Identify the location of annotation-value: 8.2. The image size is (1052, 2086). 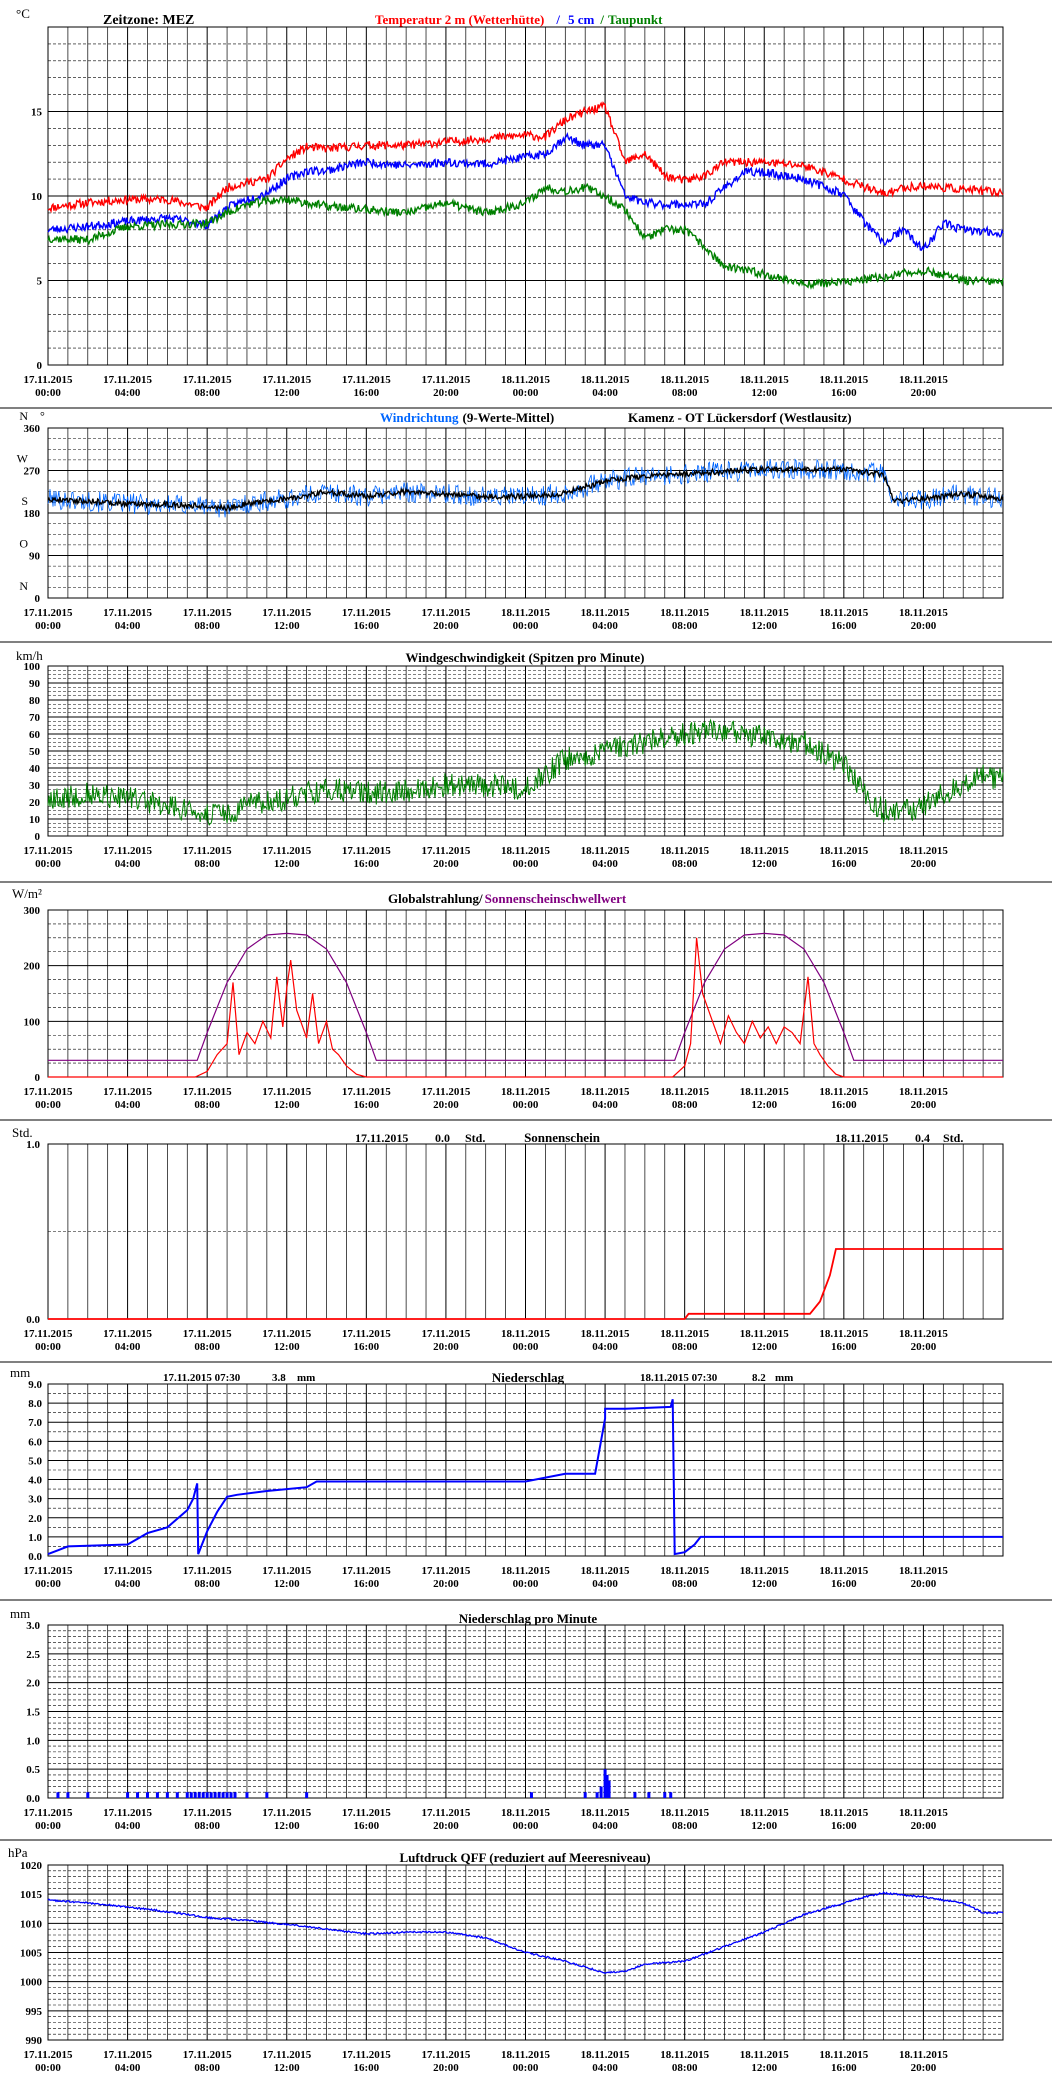
(759, 1378).